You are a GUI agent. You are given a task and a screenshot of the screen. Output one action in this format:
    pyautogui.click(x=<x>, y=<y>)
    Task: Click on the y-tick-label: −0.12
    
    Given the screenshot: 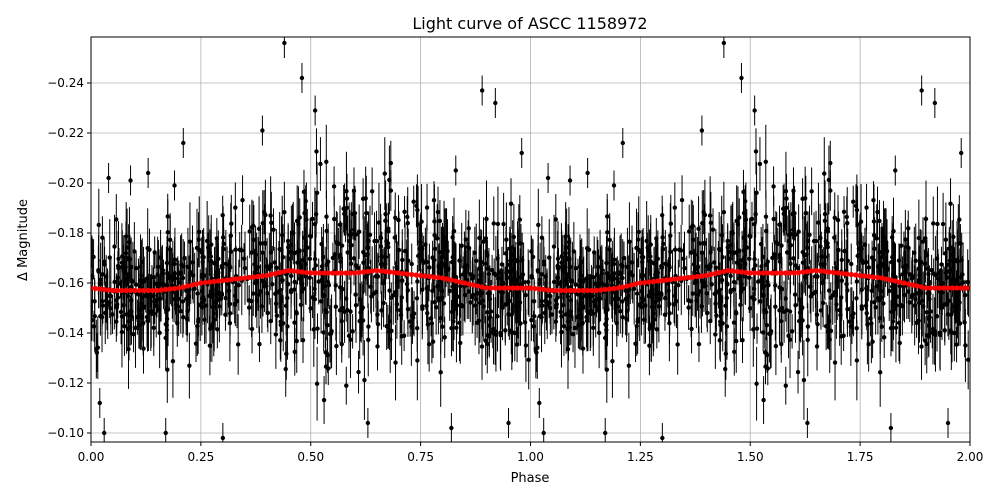 What is the action you would take?
    pyautogui.click(x=65, y=383)
    